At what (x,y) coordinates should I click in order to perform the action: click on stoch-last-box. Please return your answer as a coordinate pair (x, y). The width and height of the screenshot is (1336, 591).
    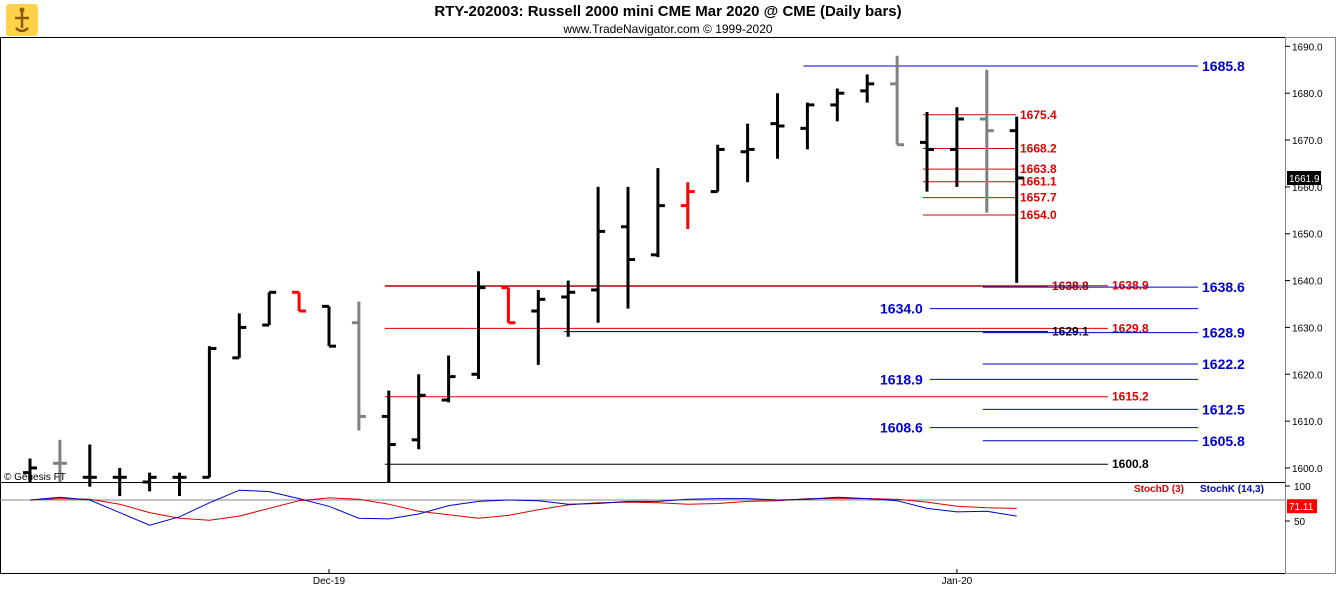
    Looking at the image, I should click on (1302, 506).